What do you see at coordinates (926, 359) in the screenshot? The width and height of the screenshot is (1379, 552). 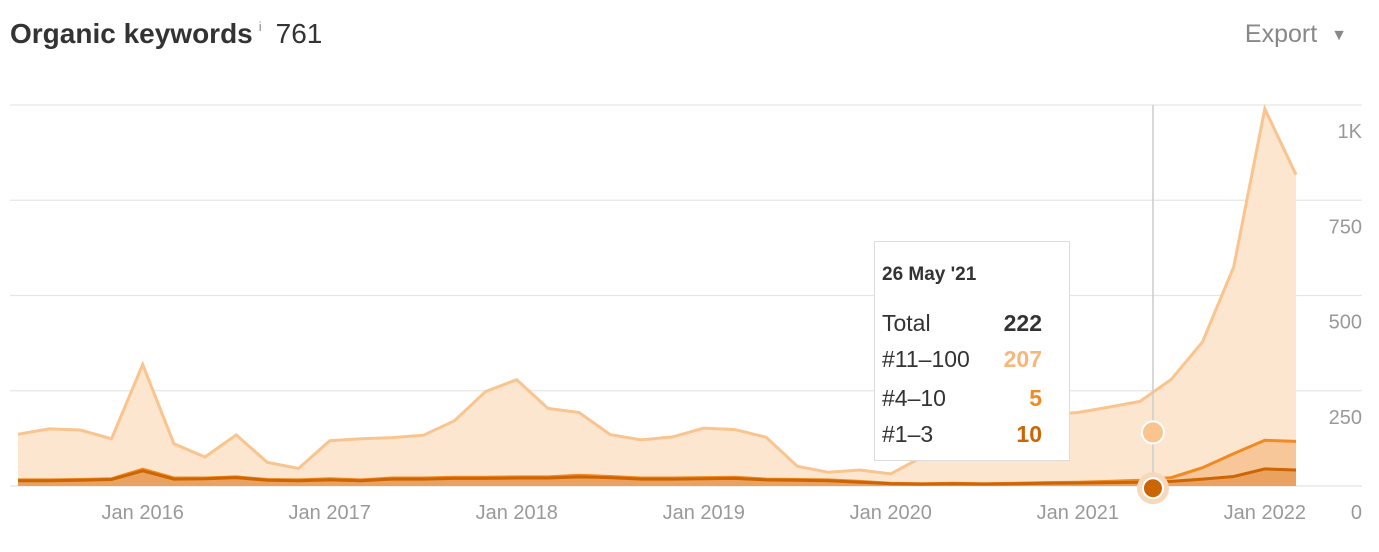 I see `tooltip-label: #11–100` at bounding box center [926, 359].